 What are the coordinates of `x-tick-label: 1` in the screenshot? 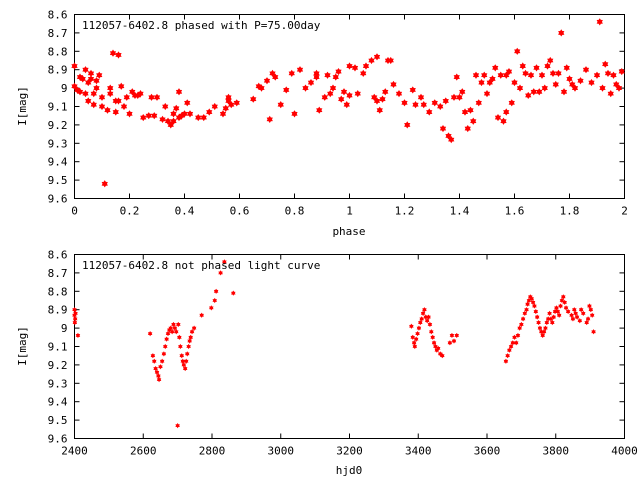 It's located at (349, 211).